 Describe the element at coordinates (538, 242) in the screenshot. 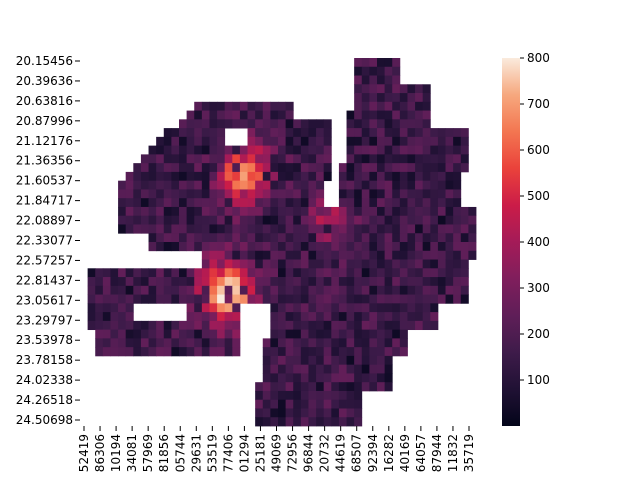

I see `colorbar-tick-label: 400` at that location.